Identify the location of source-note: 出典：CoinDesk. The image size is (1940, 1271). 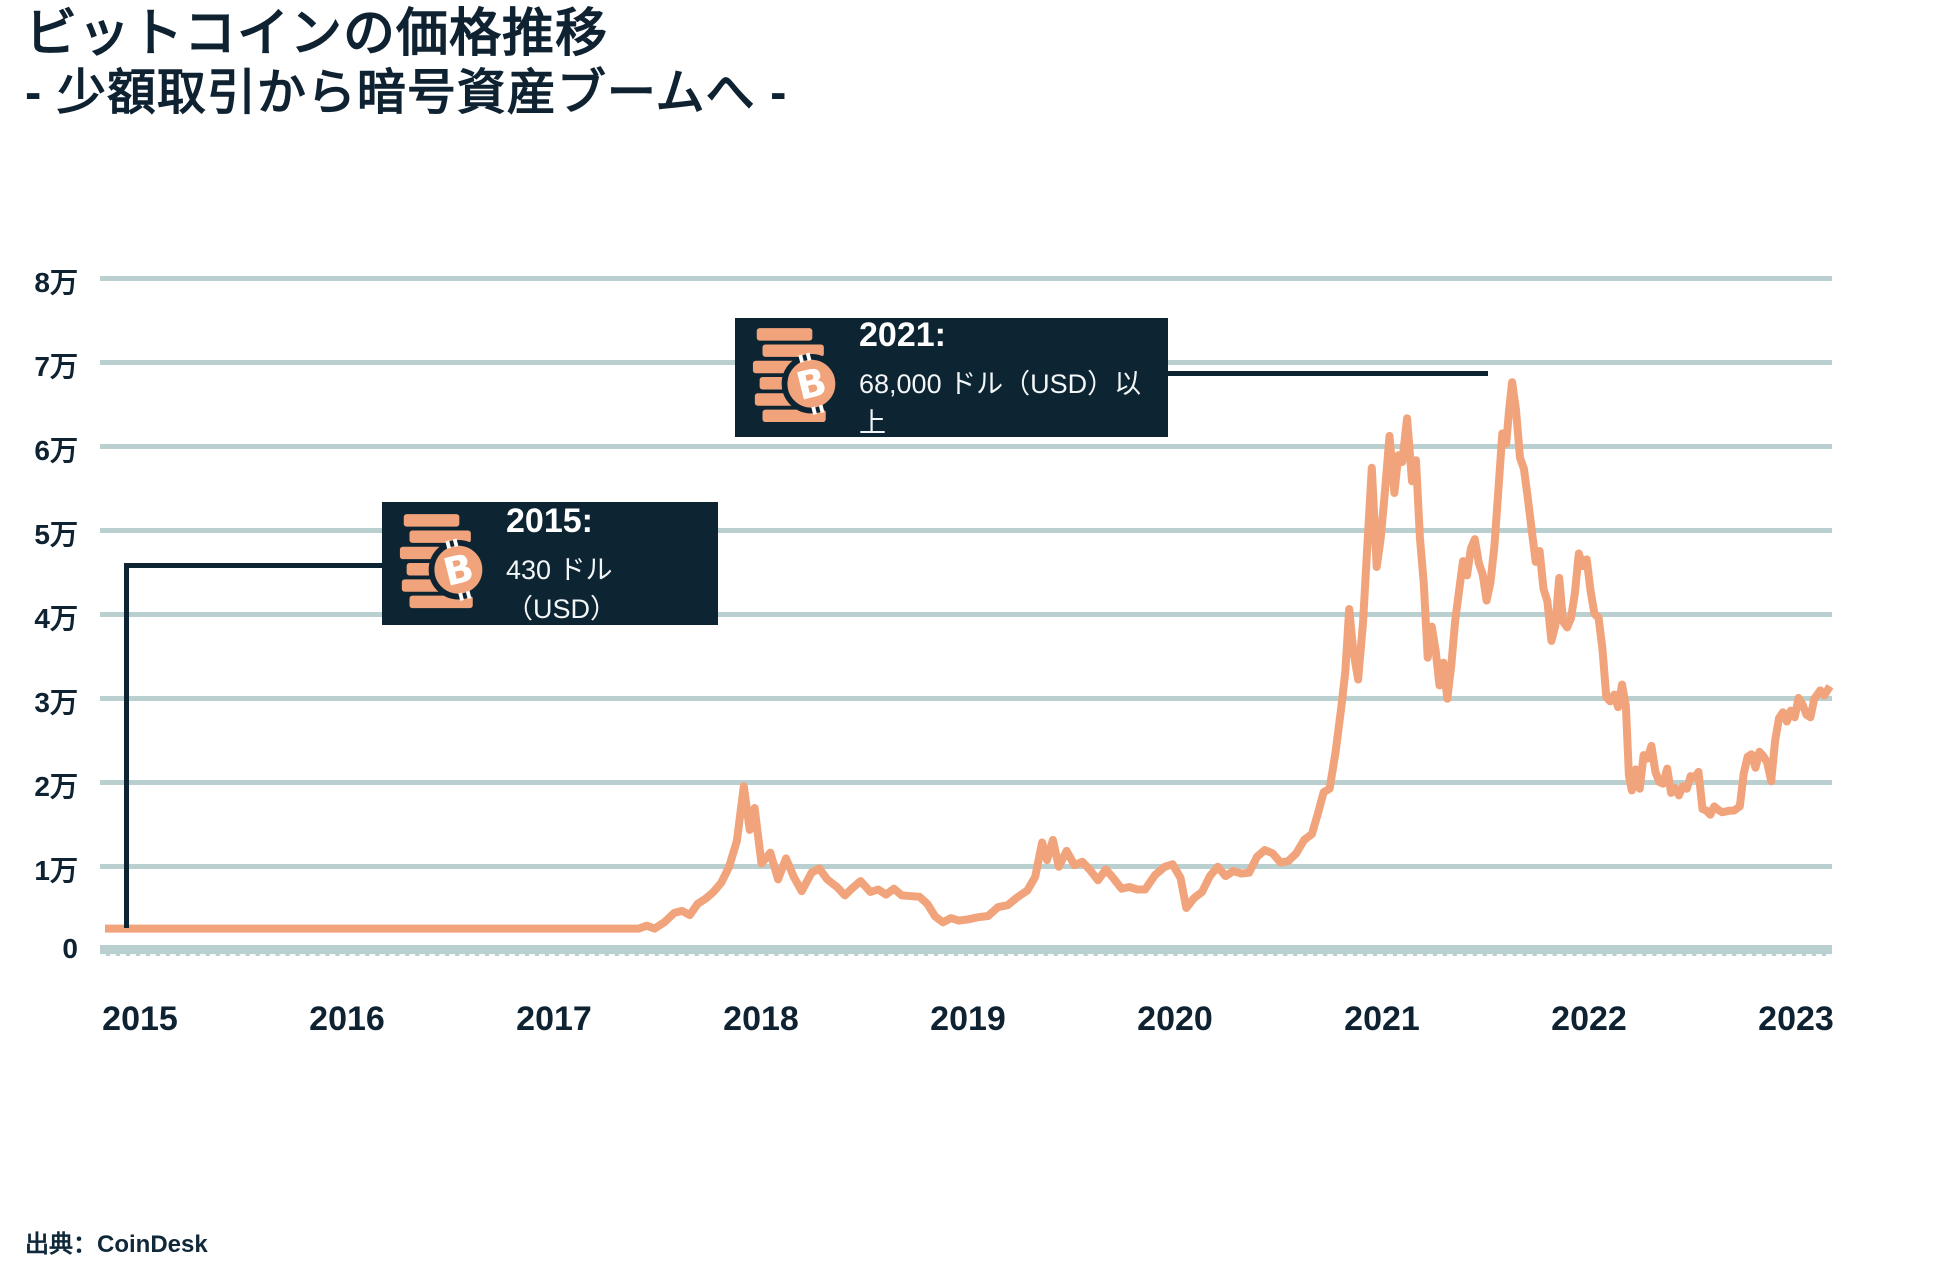
(116, 1244).